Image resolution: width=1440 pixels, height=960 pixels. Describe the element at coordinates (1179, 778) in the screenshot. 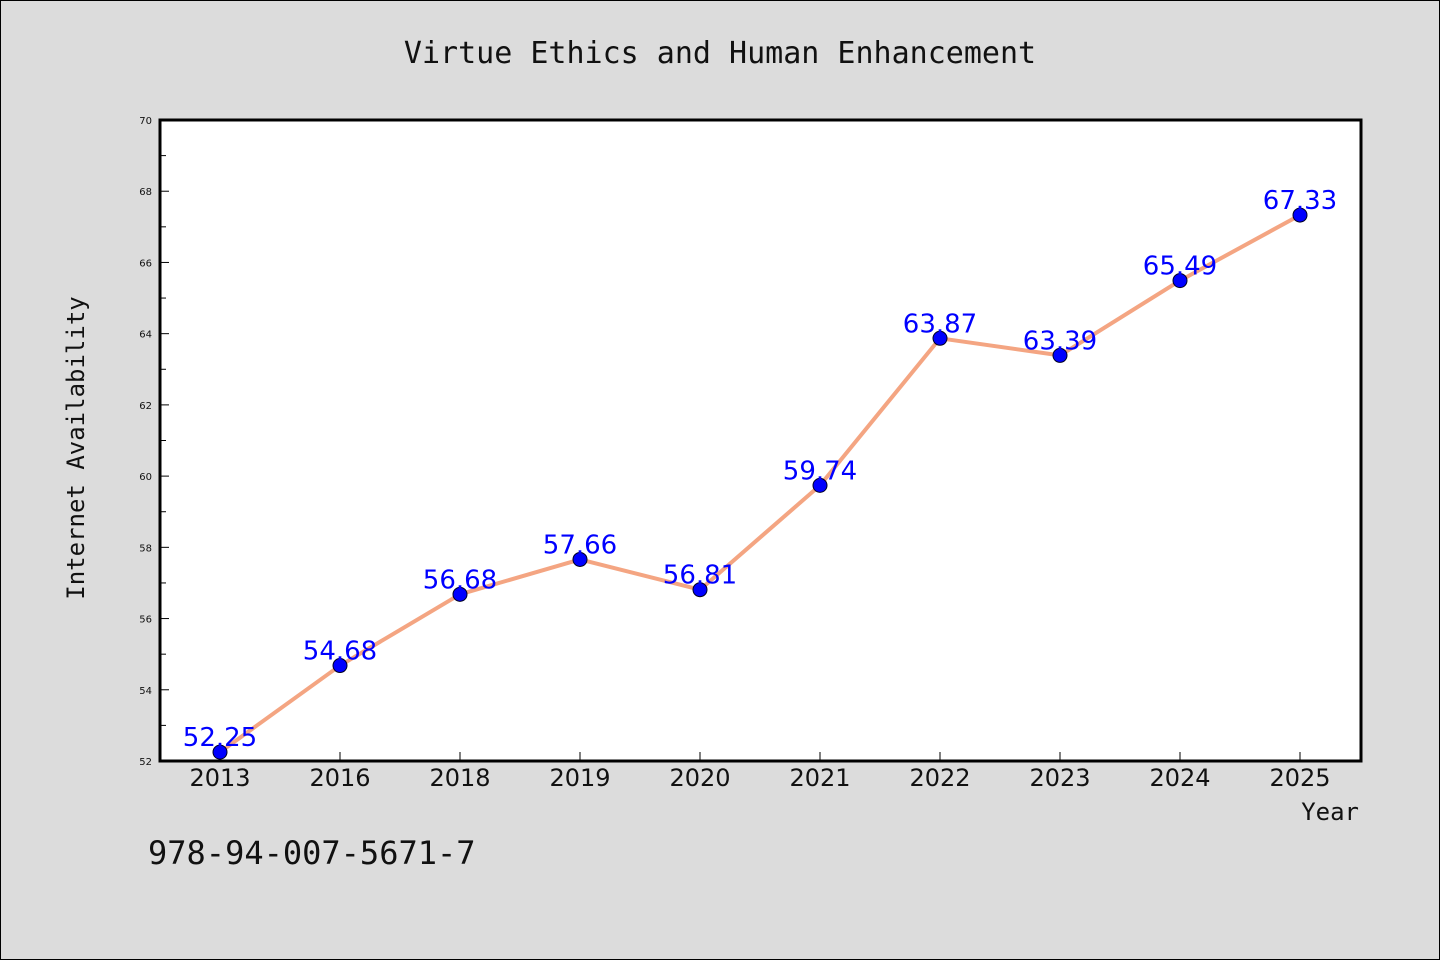

I see `x-tick-label: 2024` at that location.